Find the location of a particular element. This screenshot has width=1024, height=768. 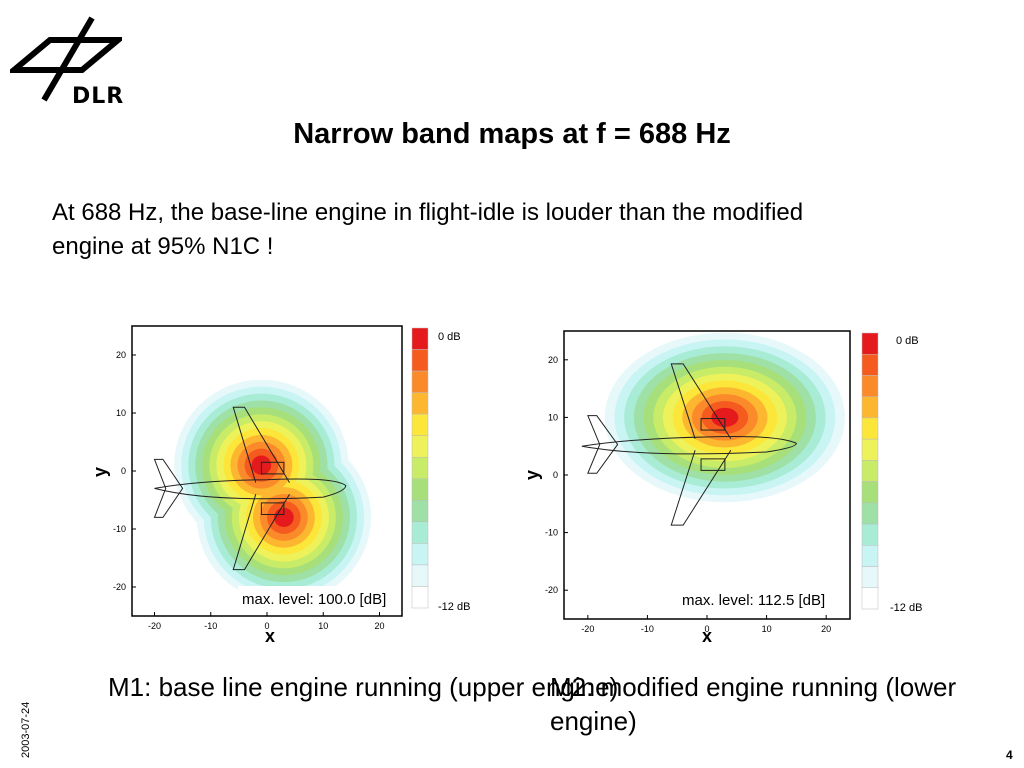

max-level-annotation: max. level: 112.5 [dB] is located at coordinates (753, 600).